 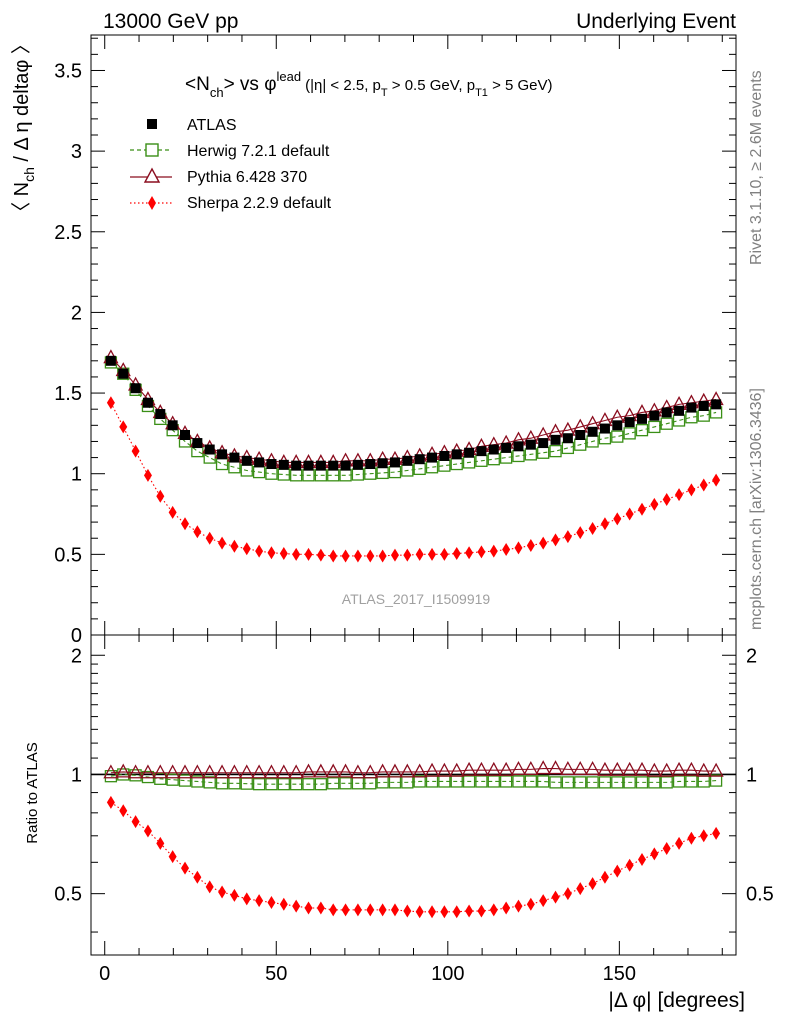 What do you see at coordinates (676, 1000) in the screenshot?
I see `x-axis-label: |Δ φ| [degrees]` at bounding box center [676, 1000].